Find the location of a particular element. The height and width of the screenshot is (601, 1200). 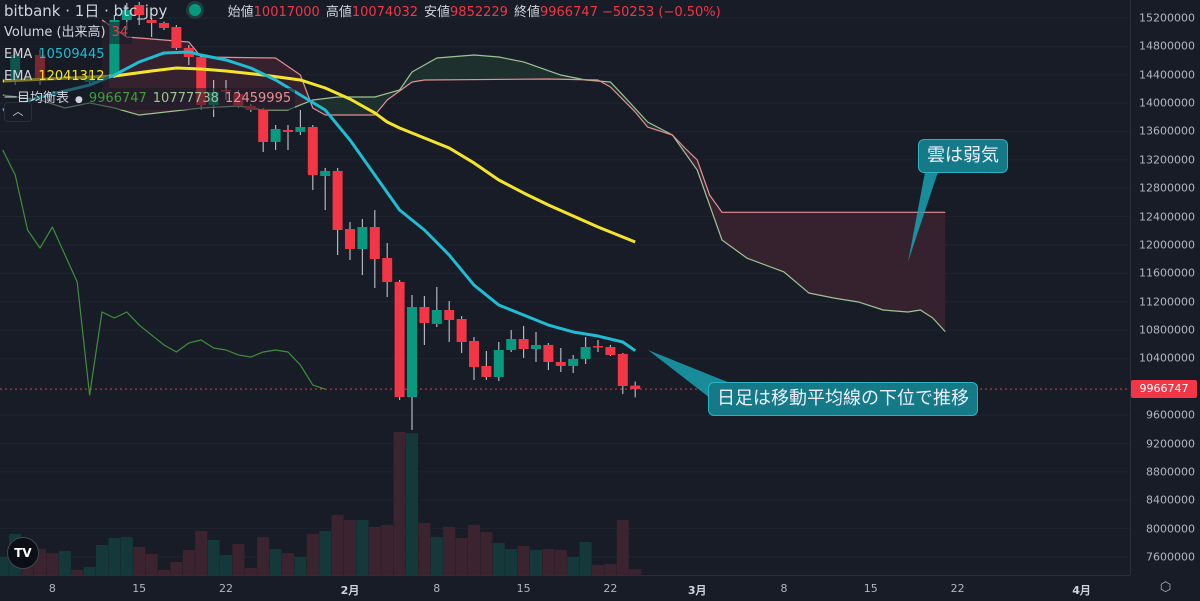

ohlc-readout: 始値10017000 高値10074032 安値9852229 終値9966747 is located at coordinates (412, 12).